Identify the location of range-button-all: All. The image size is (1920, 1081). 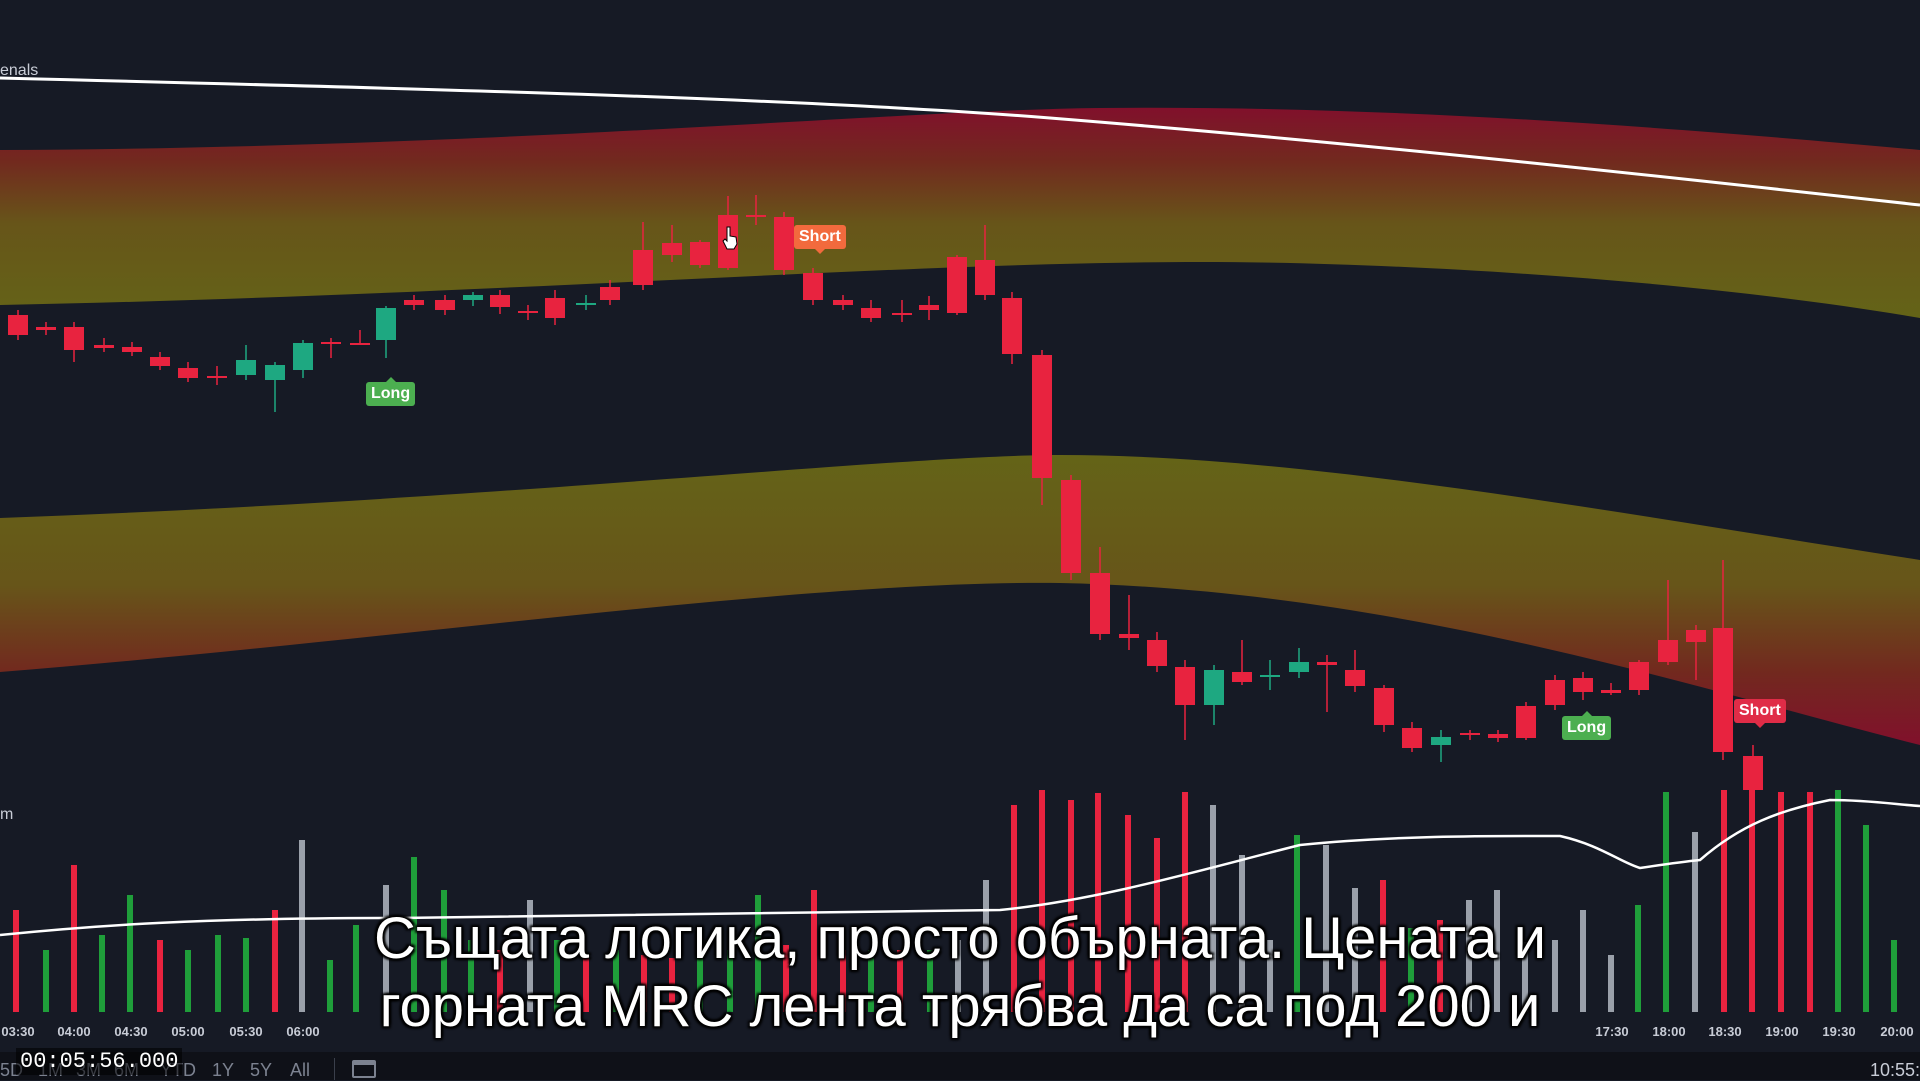
(300, 1070).